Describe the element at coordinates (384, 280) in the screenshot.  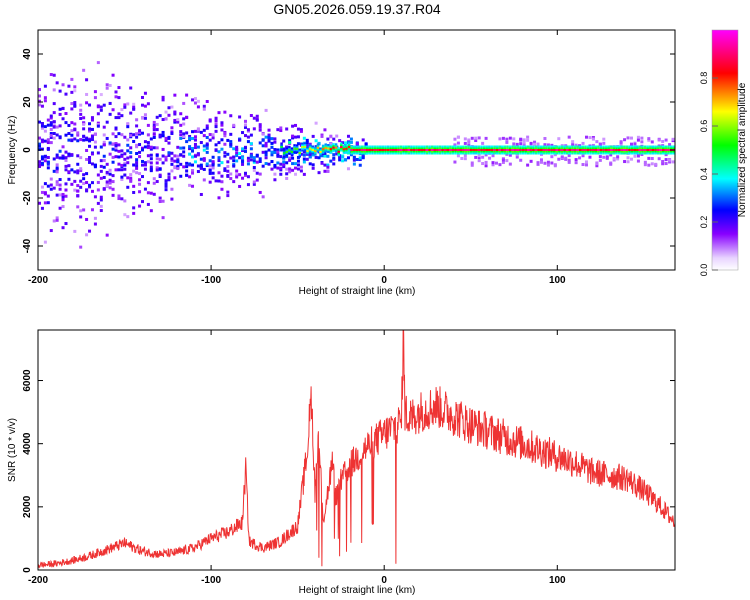
I see `x-tick-label: 0` at that location.